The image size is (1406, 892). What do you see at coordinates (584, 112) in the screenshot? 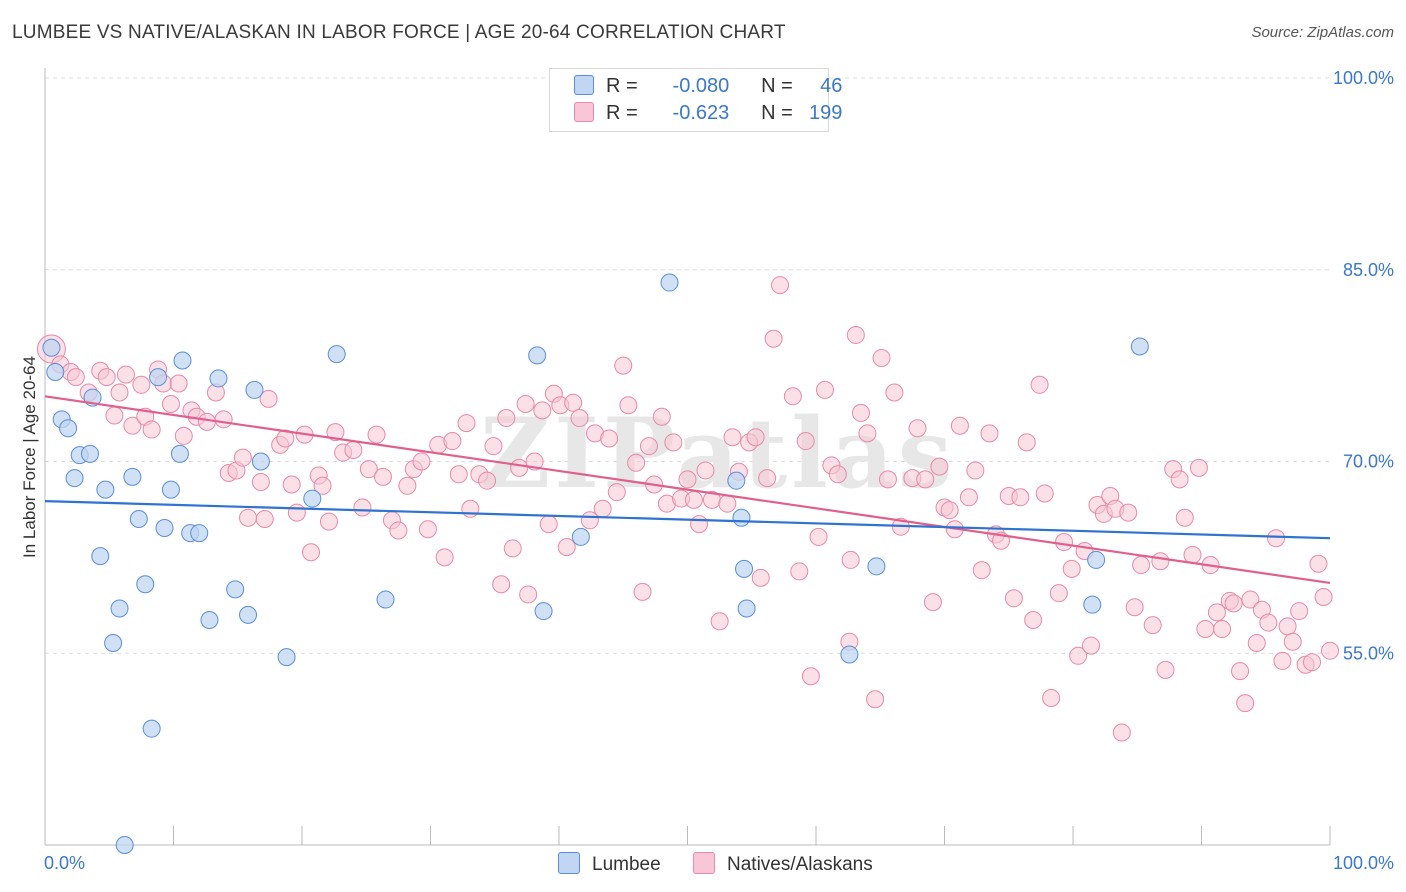
I see `natives-swatch` at bounding box center [584, 112].